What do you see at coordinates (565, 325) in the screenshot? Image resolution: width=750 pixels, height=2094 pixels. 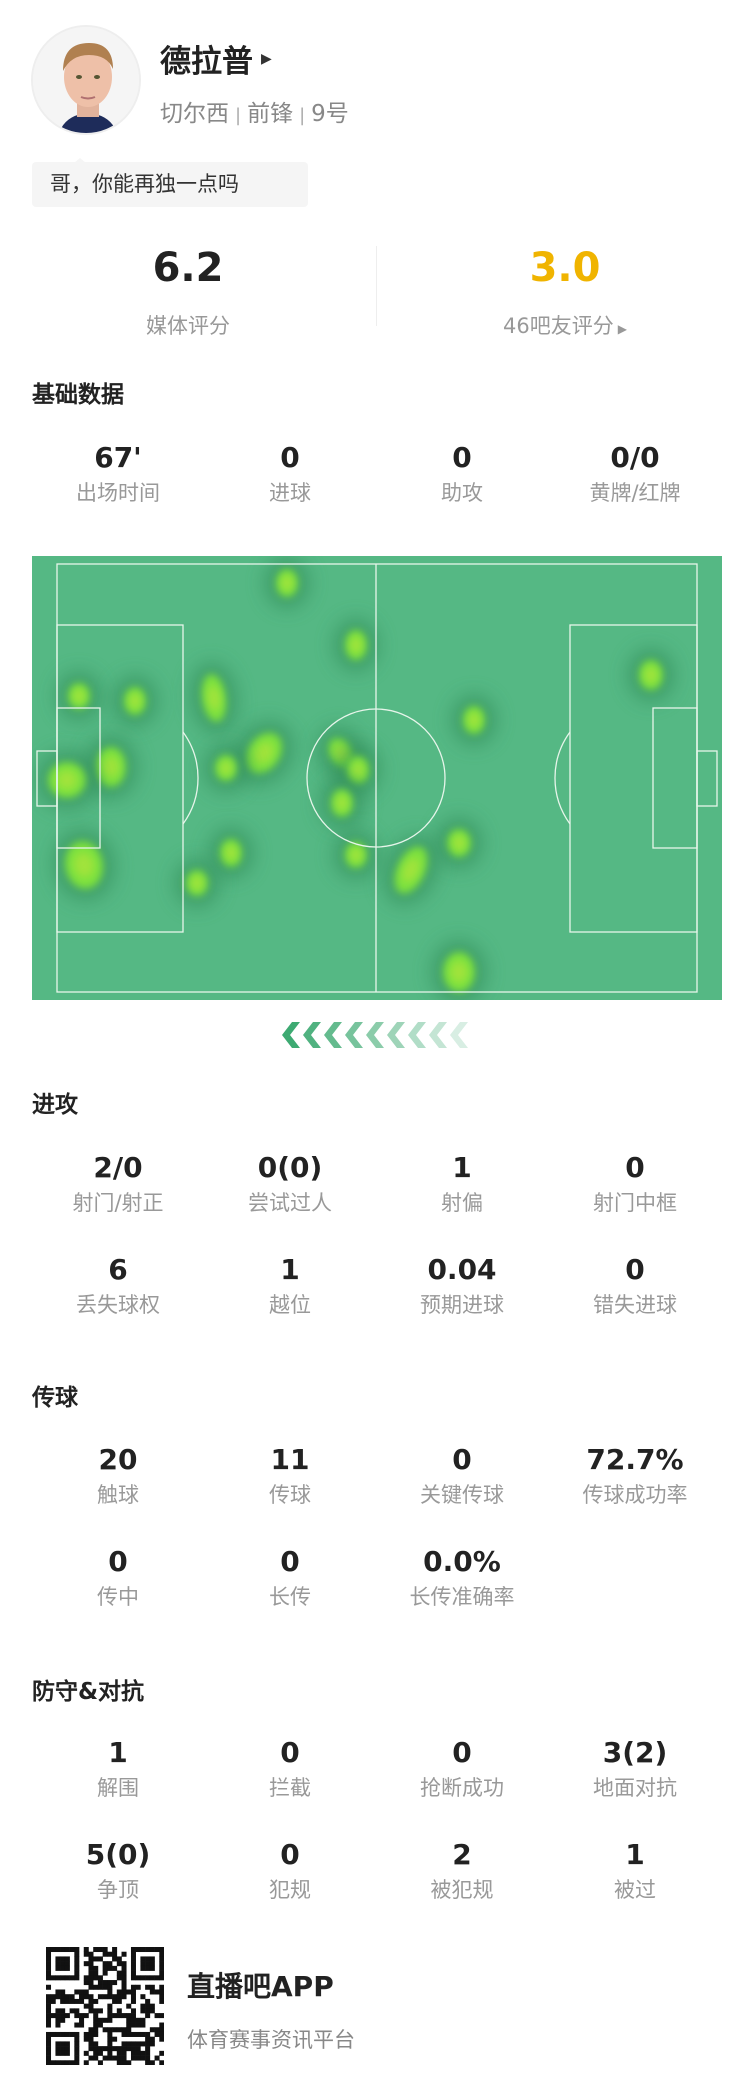 I see `fan-rating-link: 46吧友评分 ▶` at bounding box center [565, 325].